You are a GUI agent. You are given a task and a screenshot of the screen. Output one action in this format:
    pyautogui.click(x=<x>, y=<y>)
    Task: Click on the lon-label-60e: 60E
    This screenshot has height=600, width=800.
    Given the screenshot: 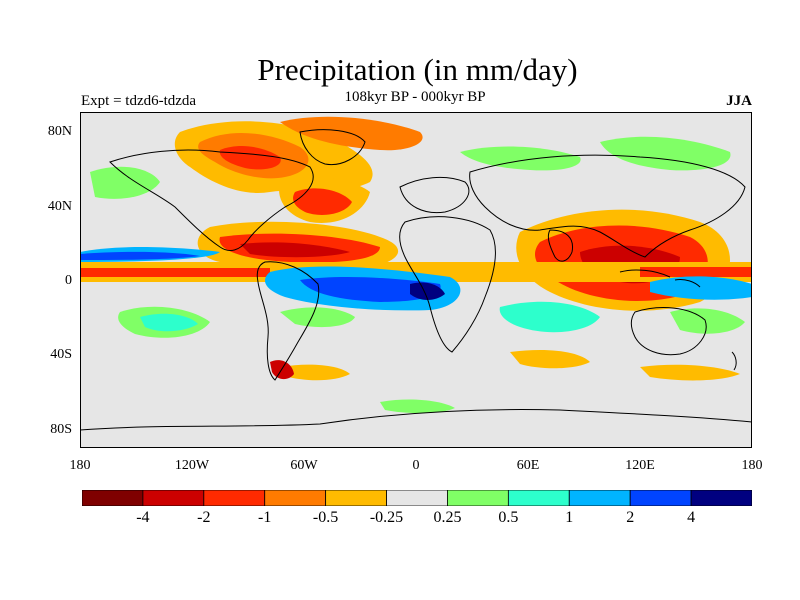 What is the action you would take?
    pyautogui.click(x=528, y=465)
    